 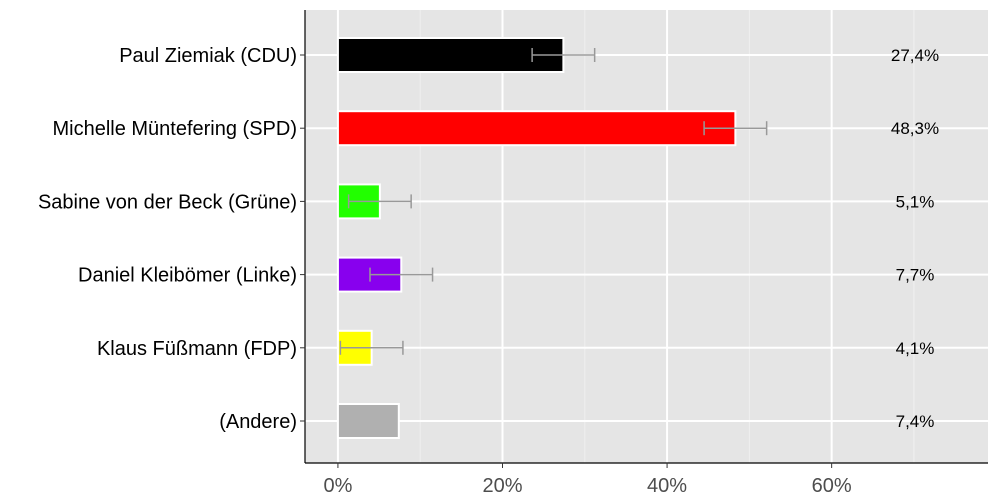 I want to click on data-label: 27,4%, so click(x=915, y=55).